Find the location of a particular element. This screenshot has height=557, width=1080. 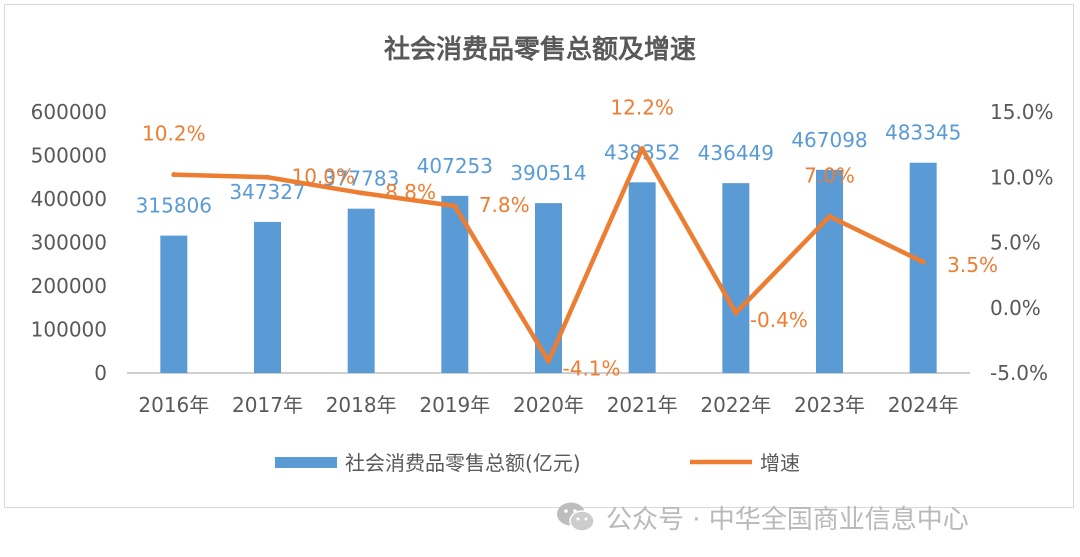

watermark: 公众号 · 中华全国商业信息中心 is located at coordinates (762, 517).